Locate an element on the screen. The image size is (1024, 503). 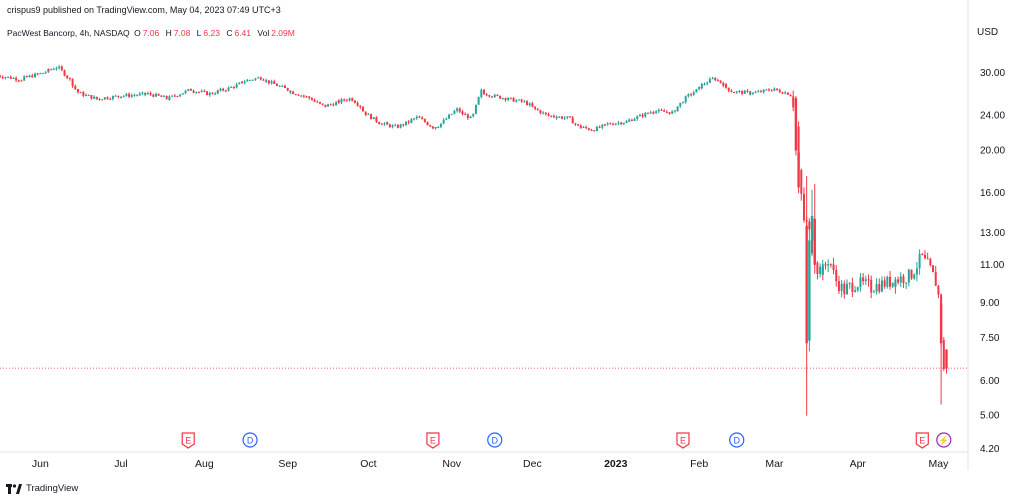
y-tick-label: 9.00 is located at coordinates (990, 303).